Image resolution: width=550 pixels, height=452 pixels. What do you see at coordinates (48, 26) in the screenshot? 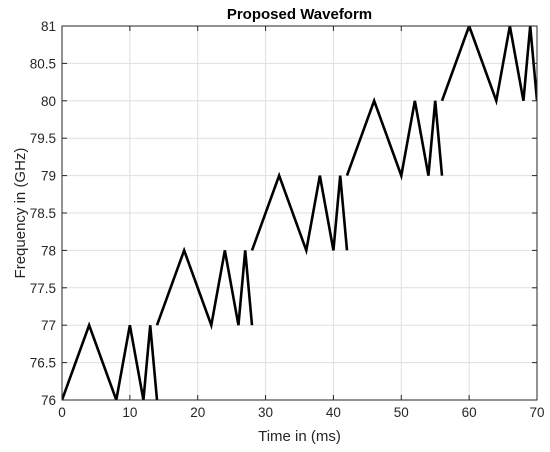
I see `y-tick-label: 81` at bounding box center [48, 26].